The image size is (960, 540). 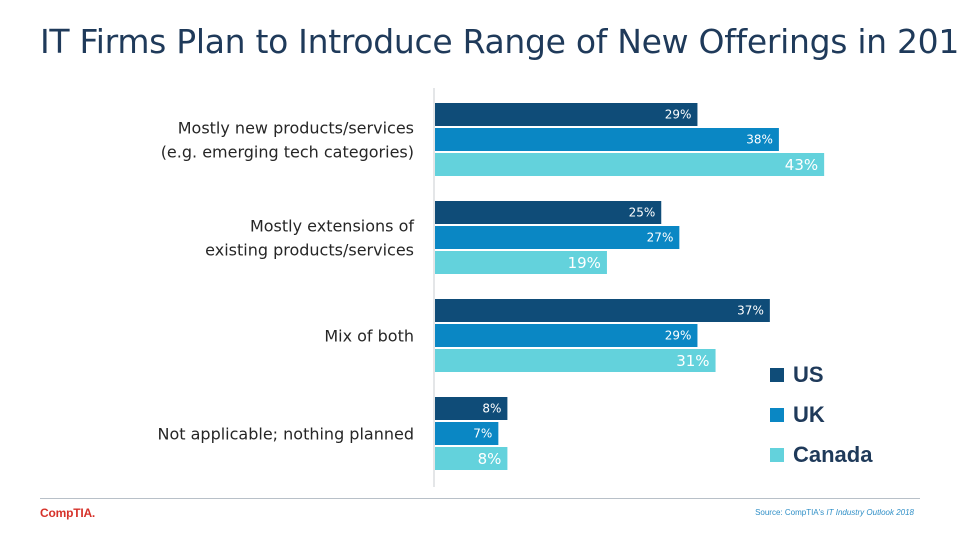 I want to click on legend-item: Canada, so click(x=821, y=455).